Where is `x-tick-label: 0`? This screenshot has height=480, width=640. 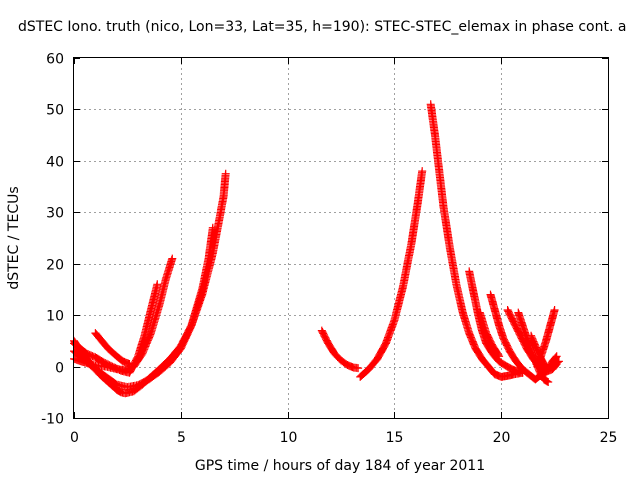 x-tick-label: 0 is located at coordinates (74, 438).